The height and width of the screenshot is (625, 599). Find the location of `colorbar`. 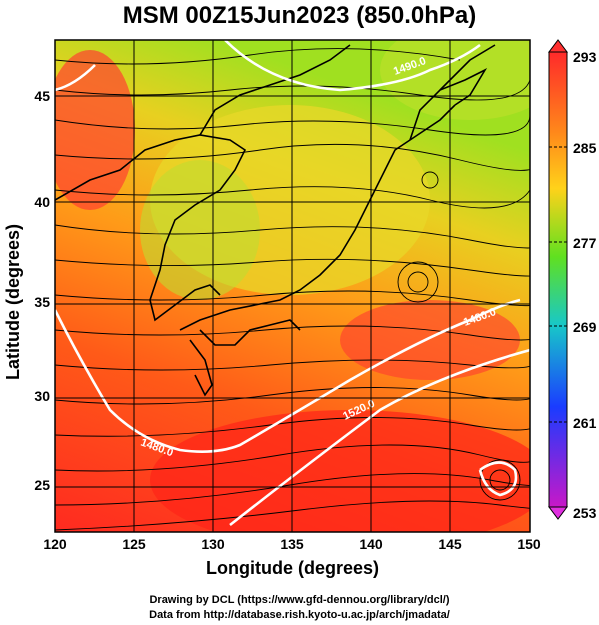

colorbar is located at coordinates (558, 279).